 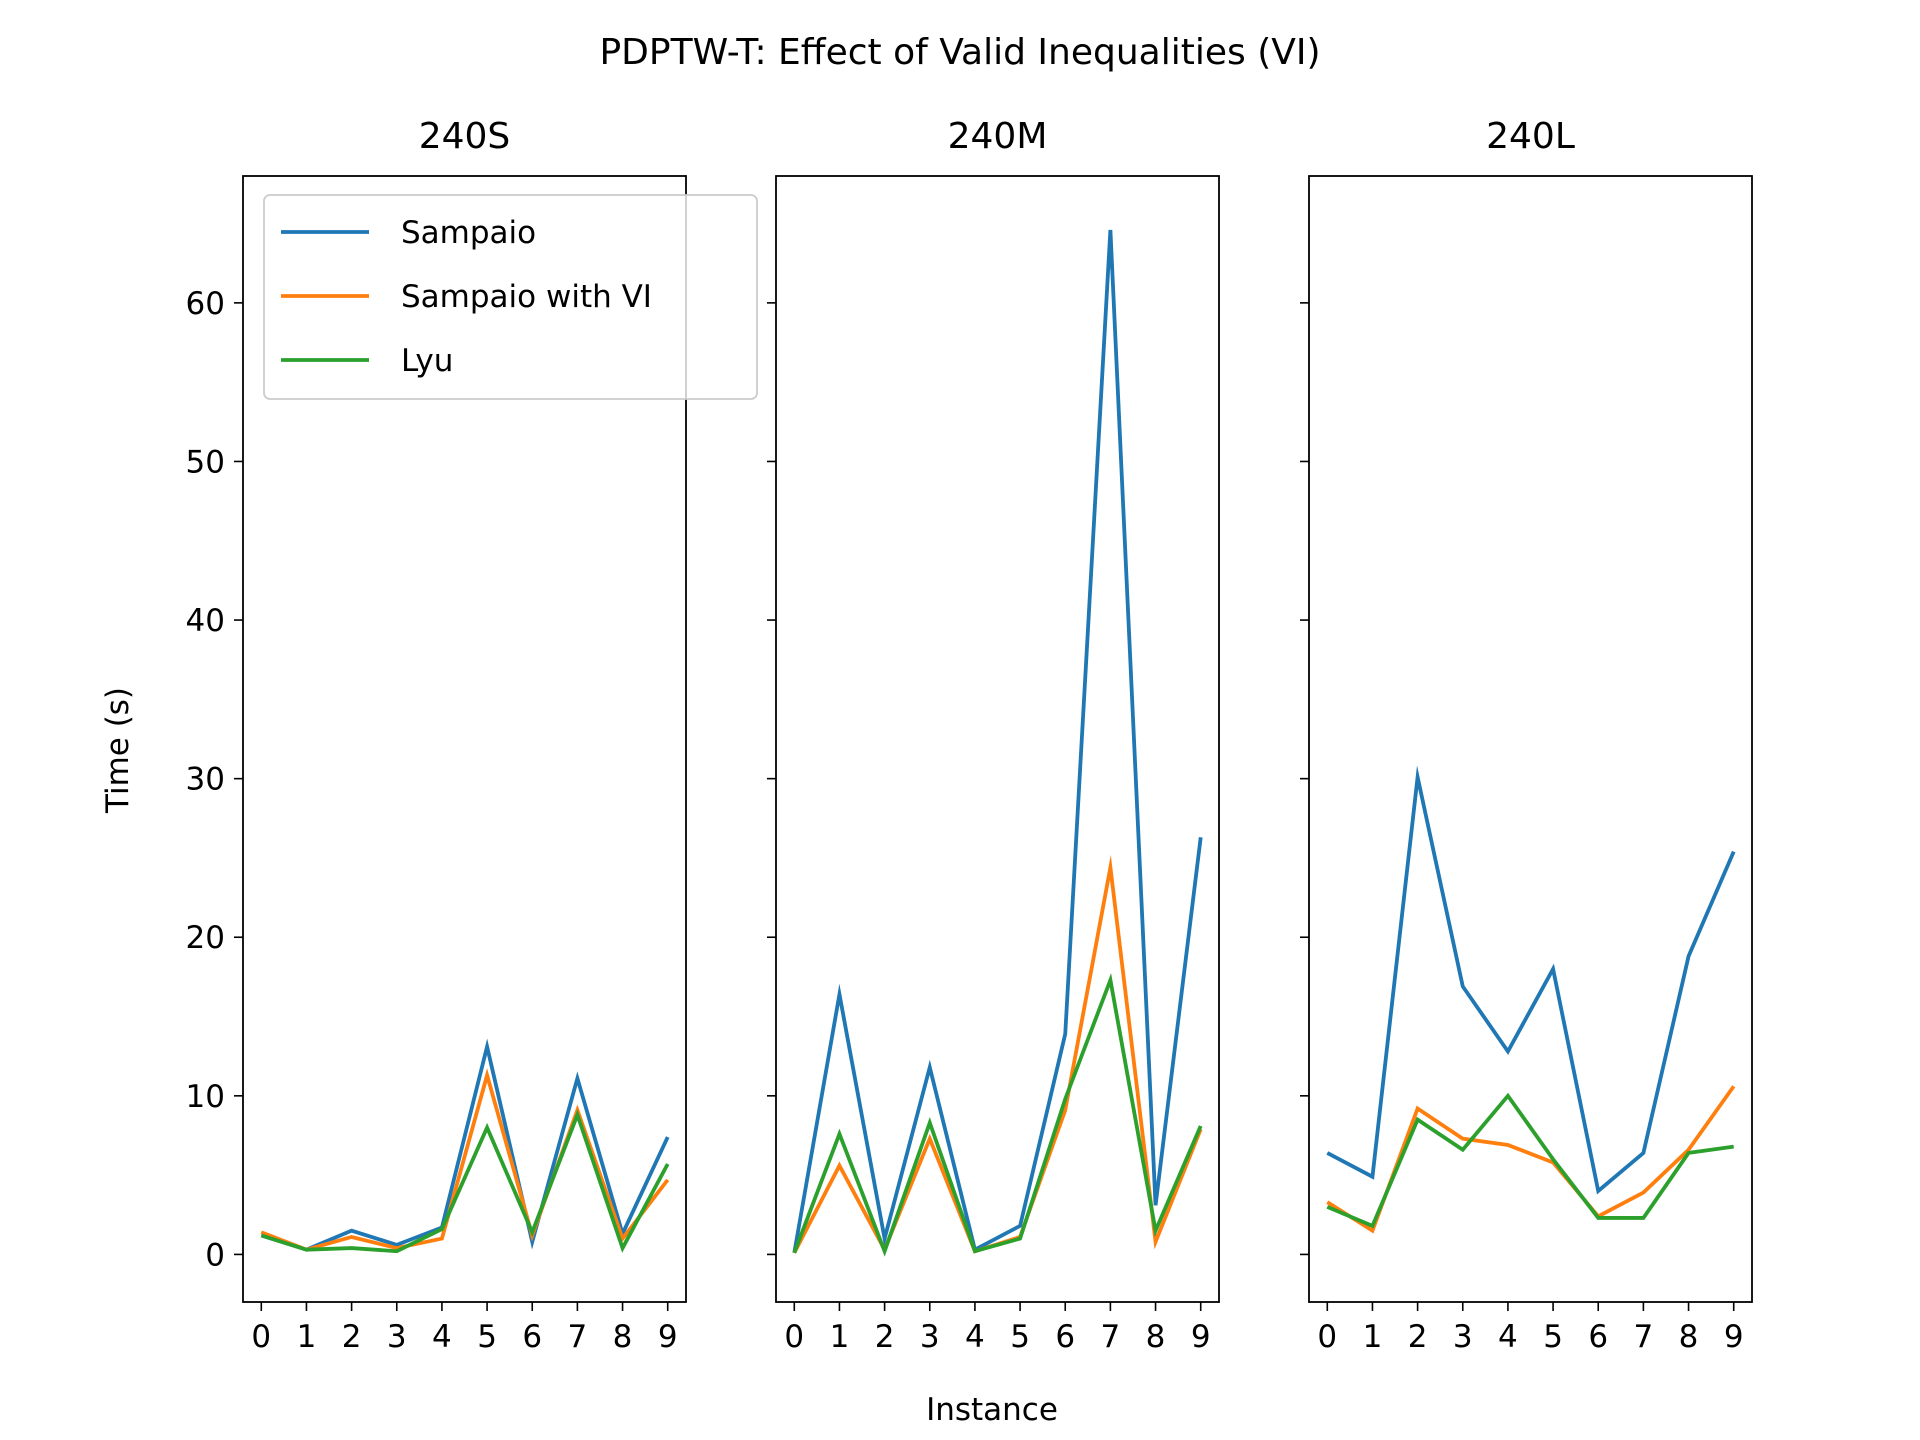 I want to click on subplot-title: 240M, so click(x=998, y=136).